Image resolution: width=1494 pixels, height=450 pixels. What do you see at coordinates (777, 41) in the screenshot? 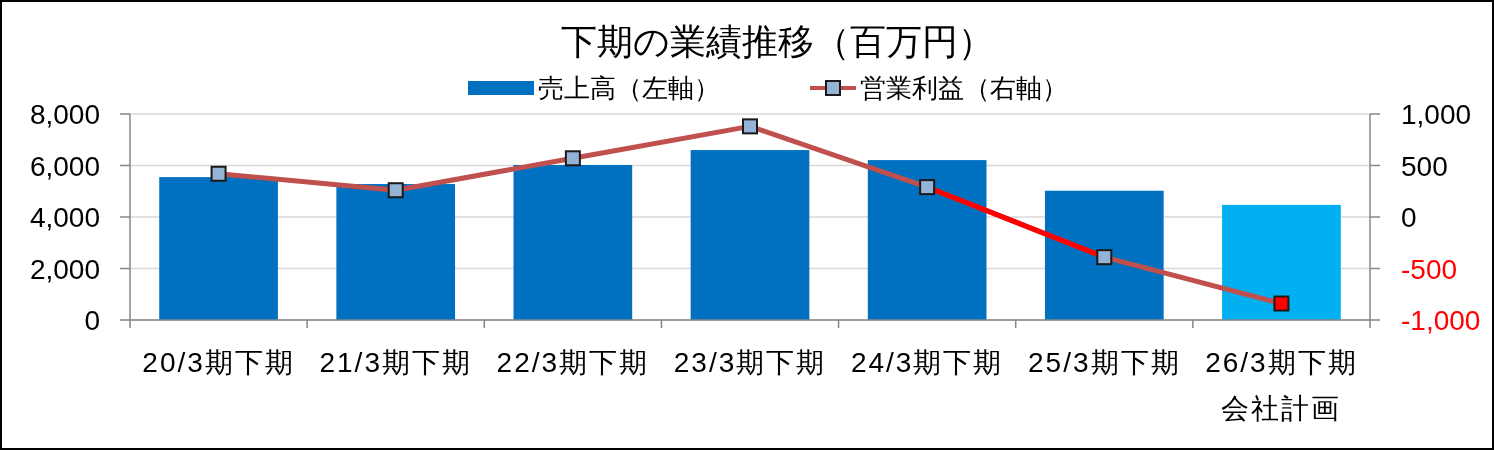
I see `title: 下期の業績推移（百万円）` at bounding box center [777, 41].